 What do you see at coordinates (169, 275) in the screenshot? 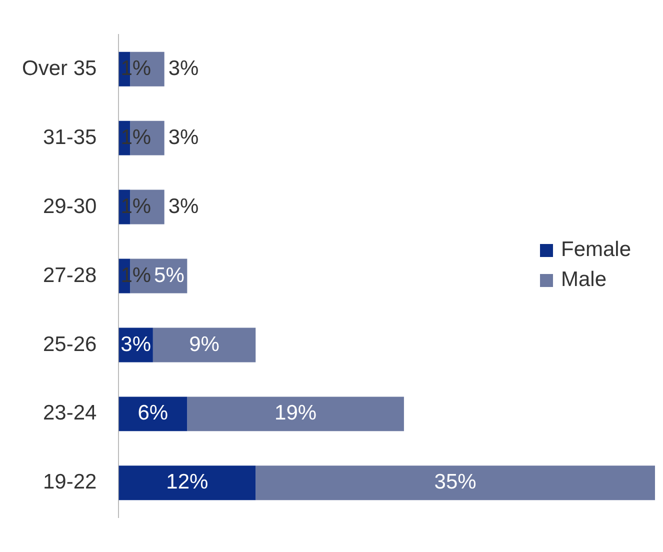
I see `data-label: 5%` at bounding box center [169, 275].